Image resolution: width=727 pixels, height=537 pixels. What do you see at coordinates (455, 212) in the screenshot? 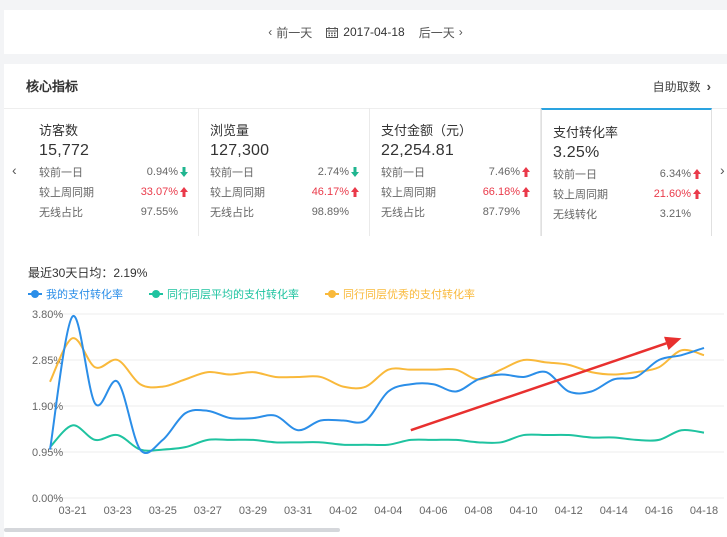
I see `metric-row: 无线占比 87.79%` at bounding box center [455, 212].